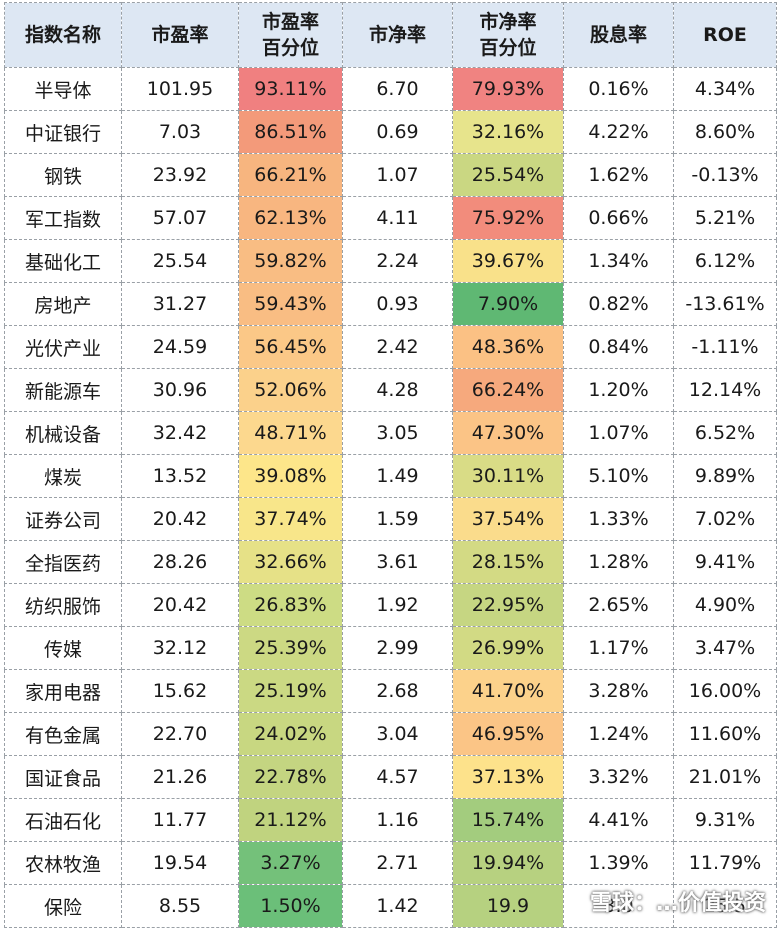  Describe the element at coordinates (390, 35) in the screenshot. I see `header-row: 指数名称 市盈率 市盈率 百分位 市净率 市净率 百分位 股息率 ROE` at that location.